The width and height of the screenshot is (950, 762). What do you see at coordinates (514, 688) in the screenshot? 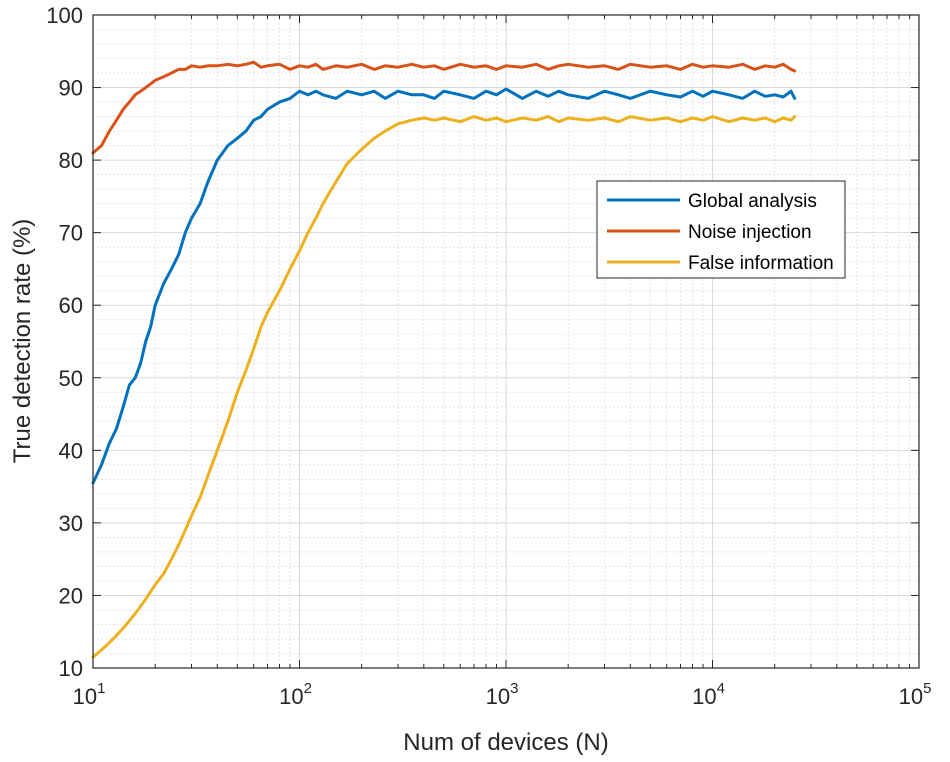
I see `x-tick-exponent: 3` at bounding box center [514, 688].